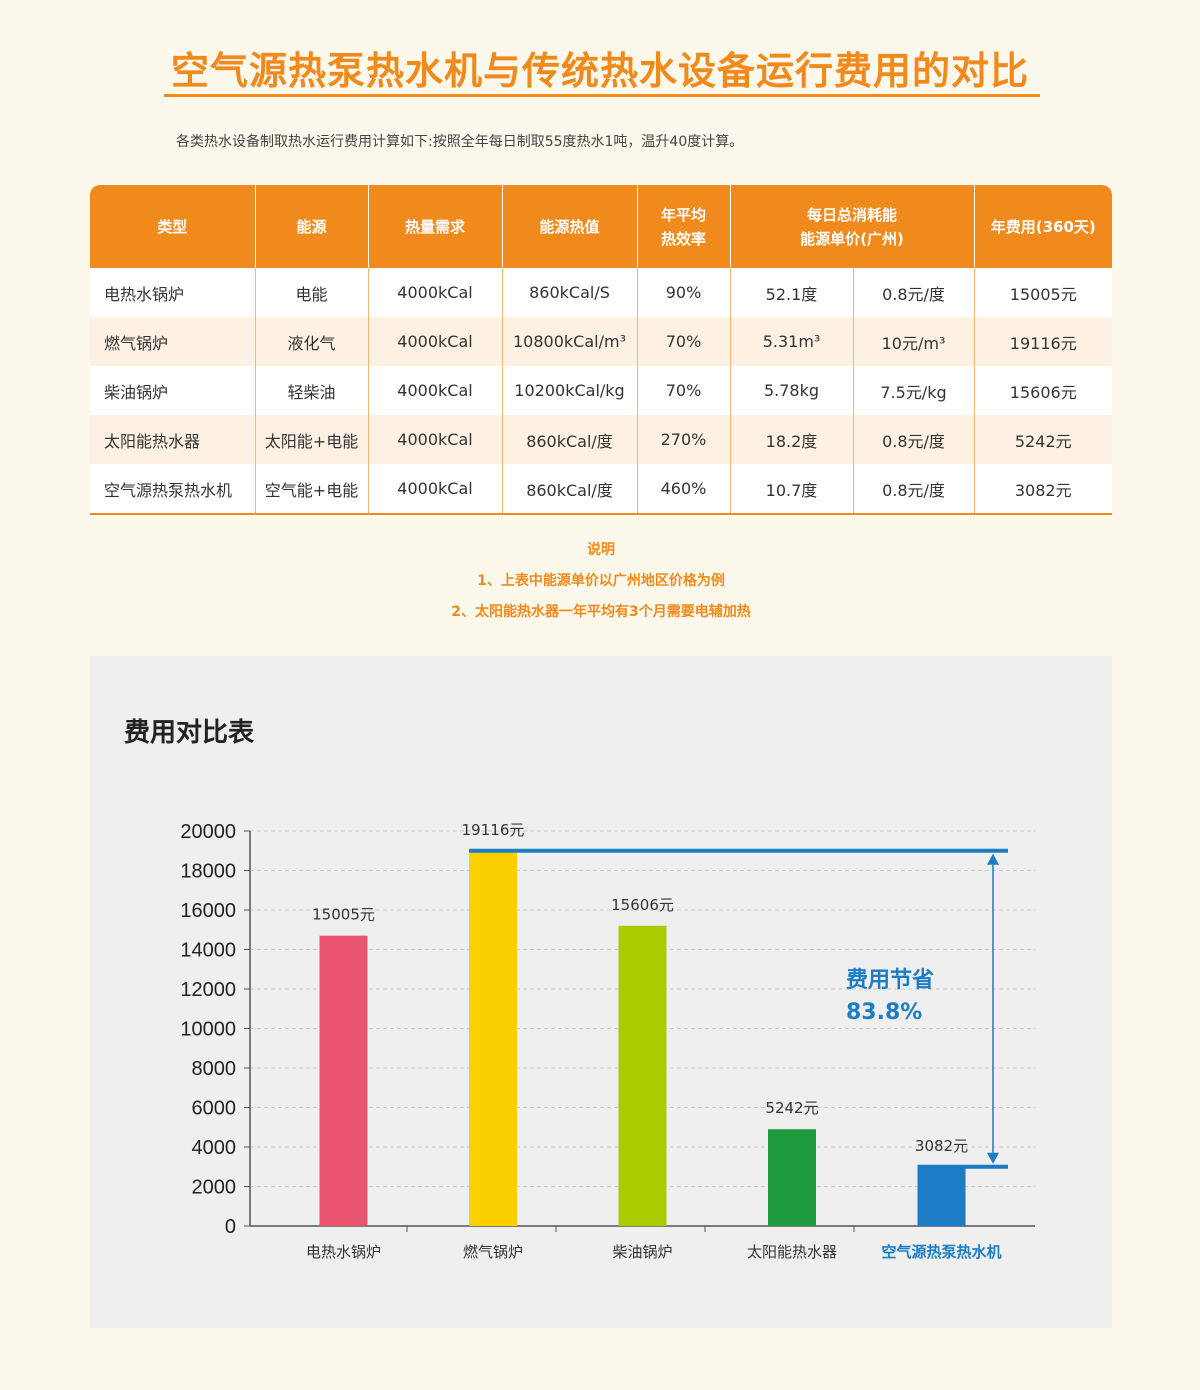 The image size is (1200, 1390). I want to click on y-tick-label: 6000, so click(214, 1109).